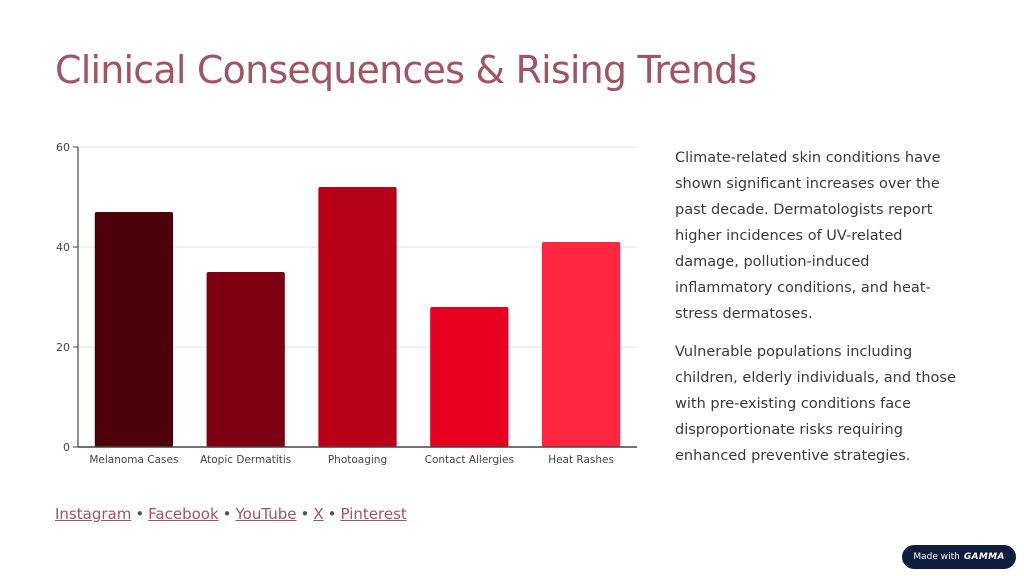 This screenshot has height=576, width=1024. Describe the element at coordinates (357, 460) in the screenshot. I see `x-tick-label: Photoaging` at that location.